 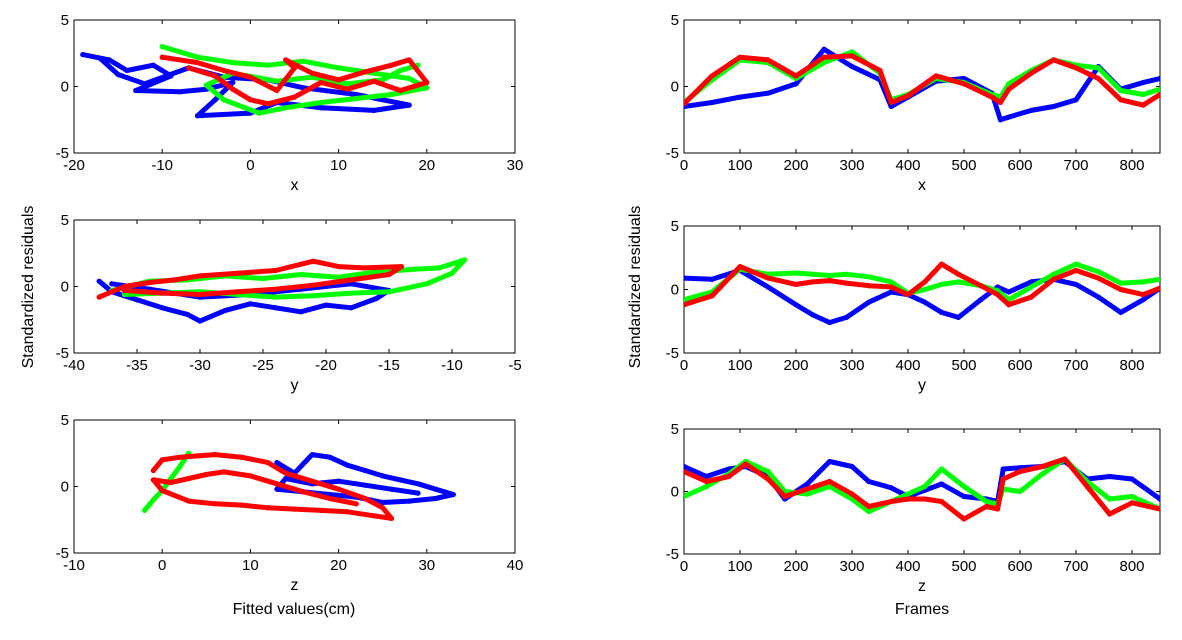 I want to click on fit_y-ytick-label: 5, so click(x=65, y=220).